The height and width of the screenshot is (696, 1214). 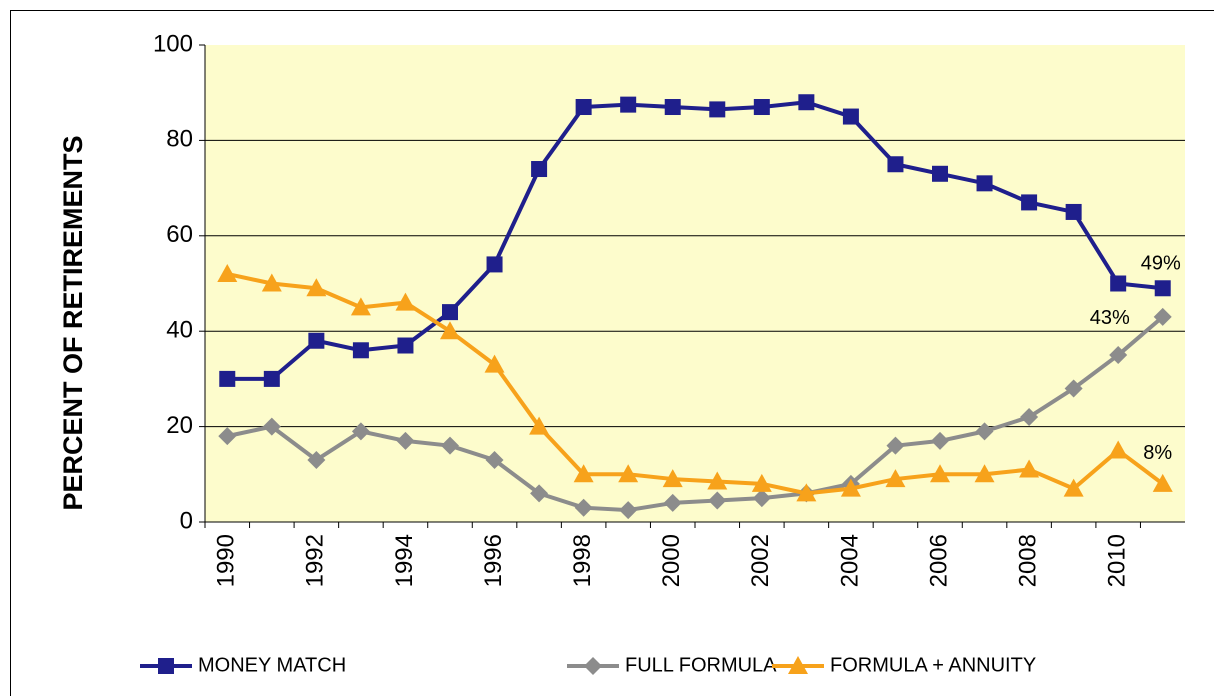 I want to click on y-tick-label: 60, so click(x=179, y=234).